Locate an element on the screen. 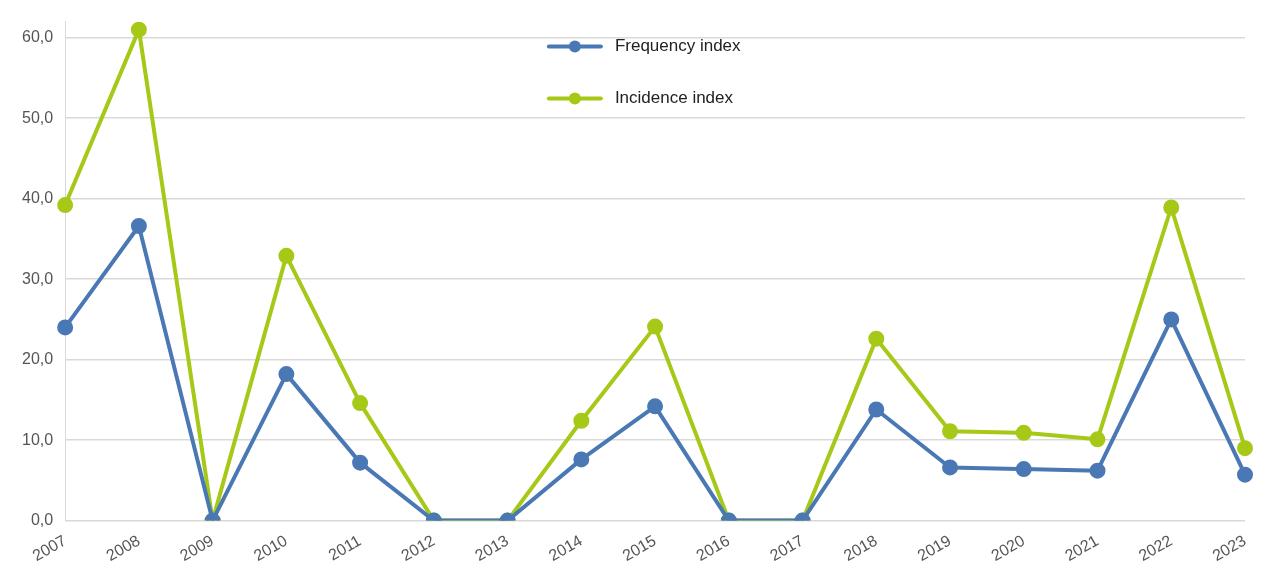 The width and height of the screenshot is (1265, 574). legend-label: Frequency index is located at coordinates (678, 46).